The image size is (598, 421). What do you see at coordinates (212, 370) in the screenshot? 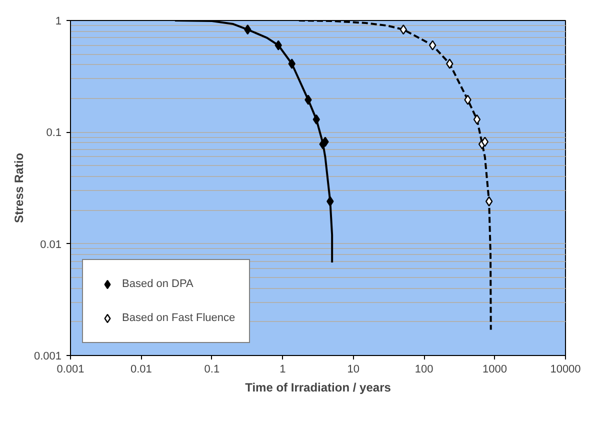
I see `x-tick-label: 0.1` at bounding box center [212, 370].